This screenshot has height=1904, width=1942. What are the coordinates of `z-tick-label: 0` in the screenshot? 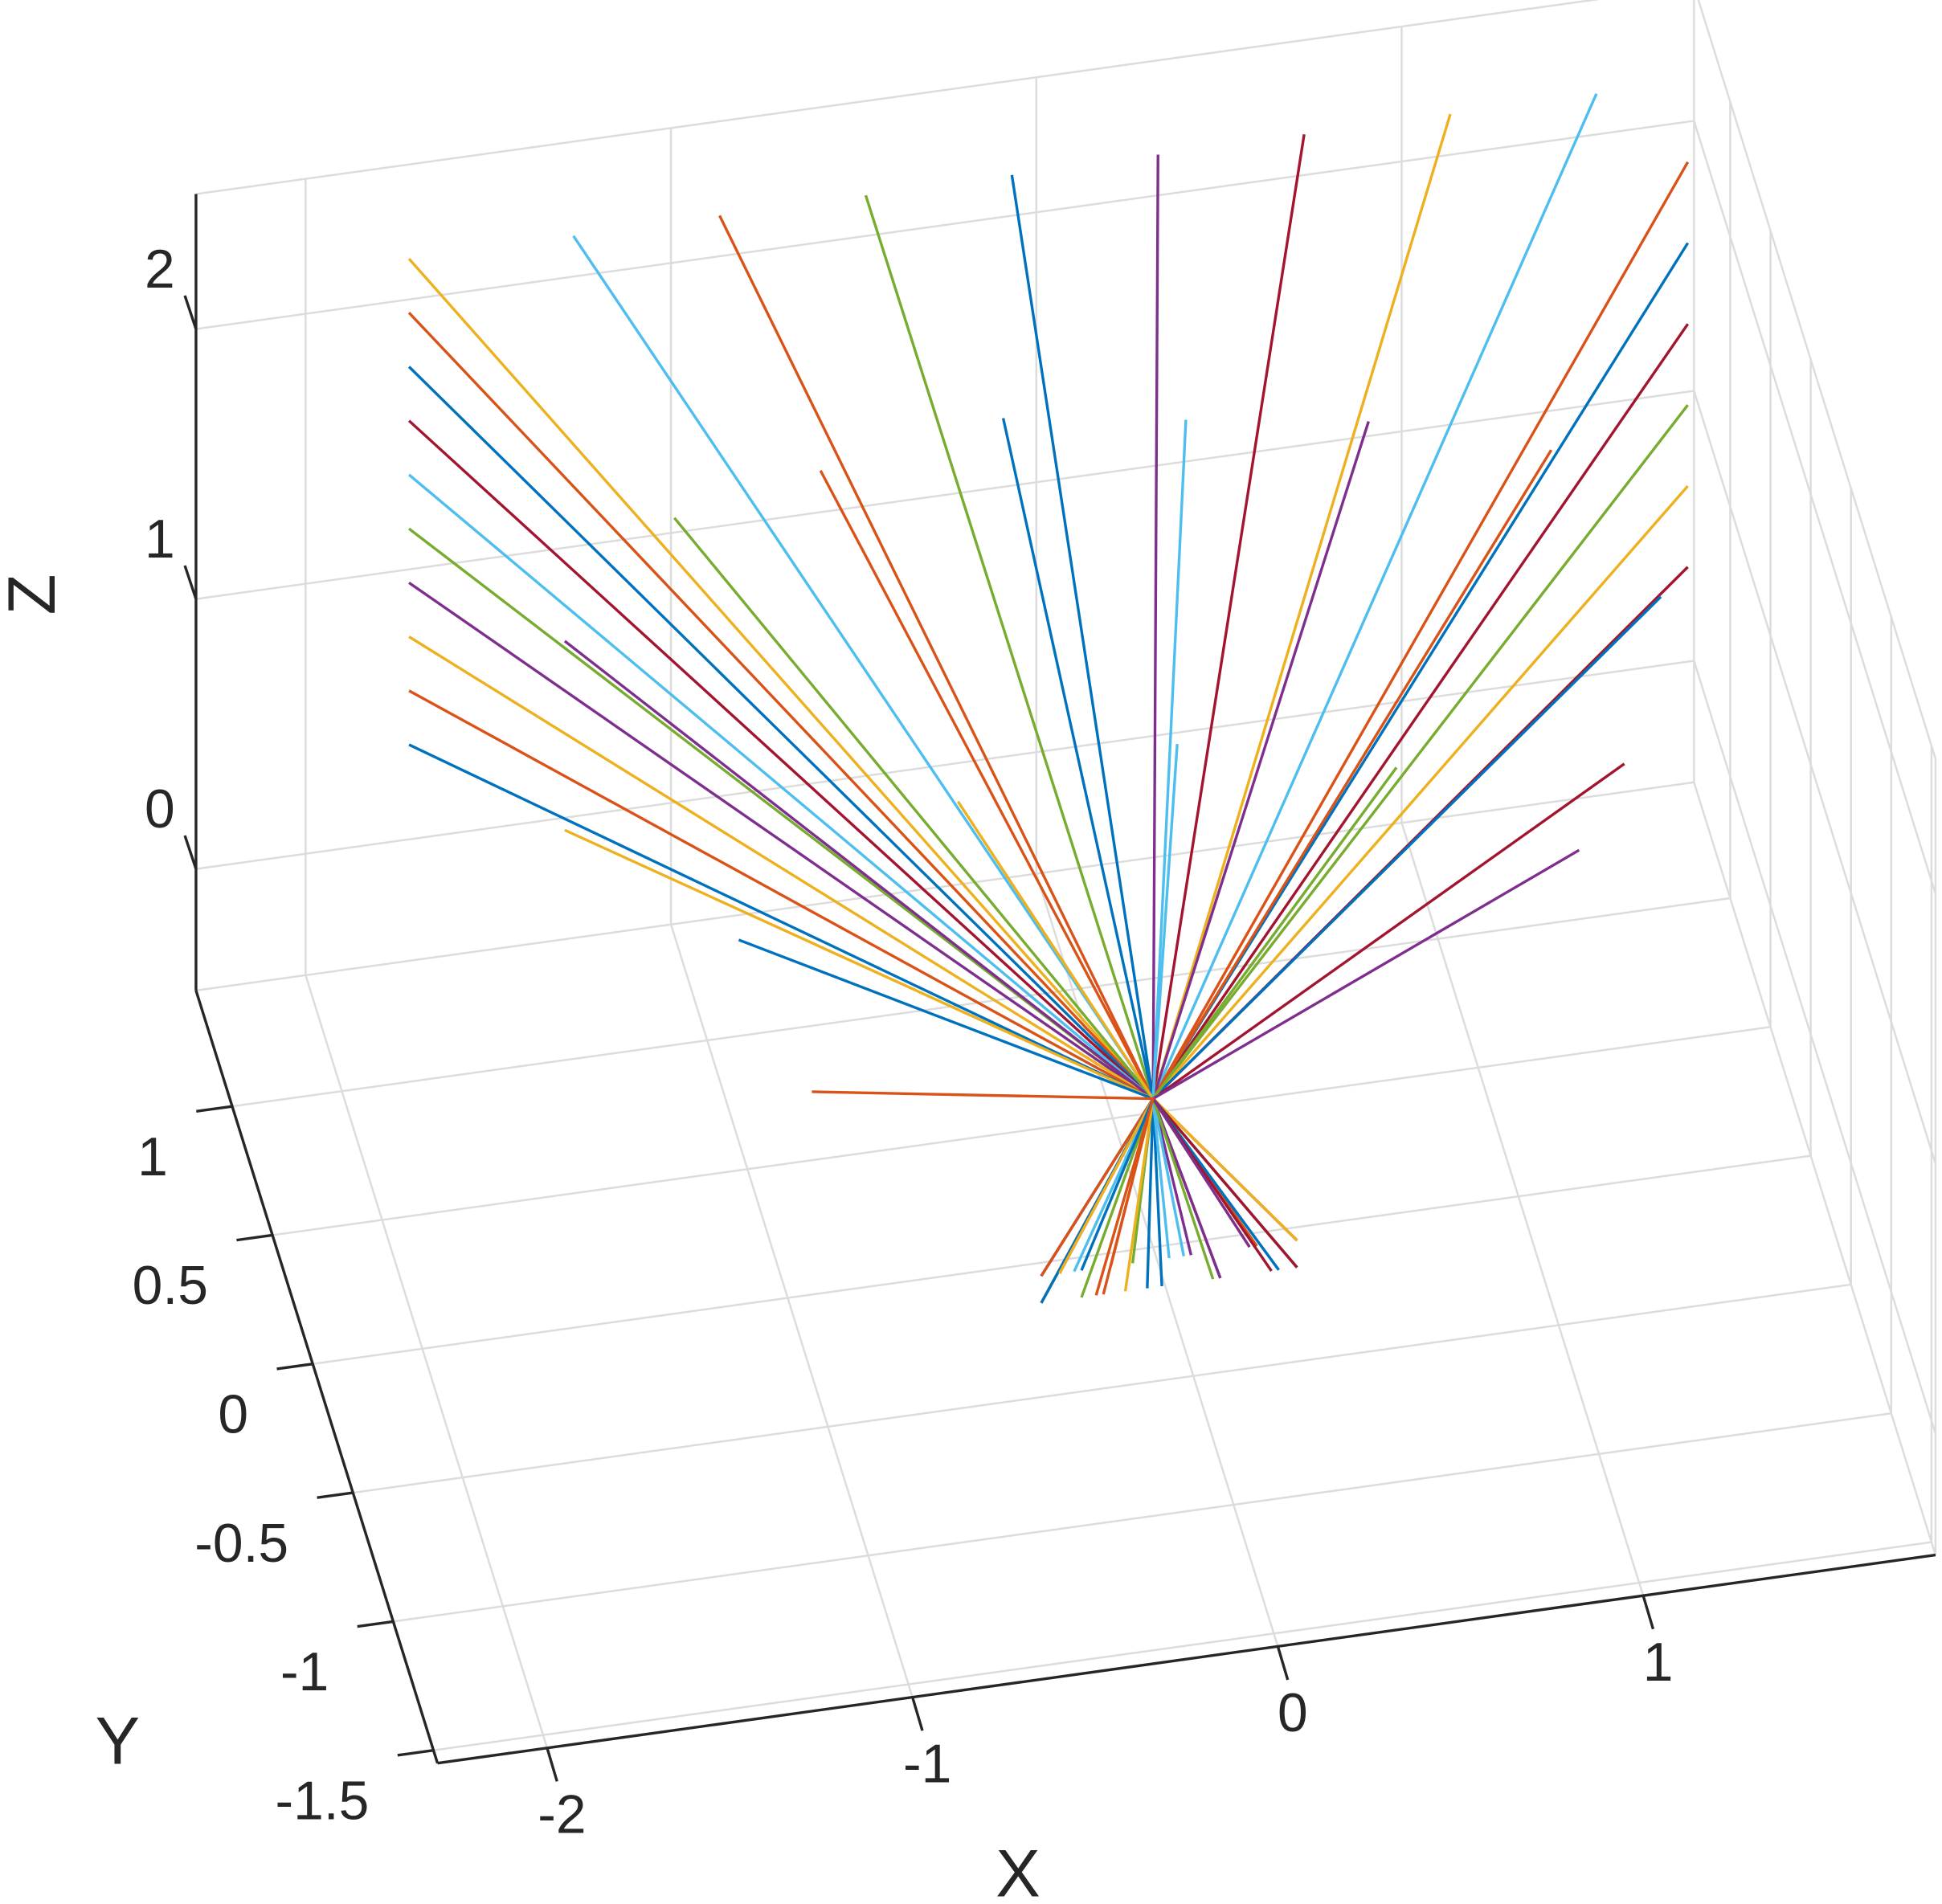 It's located at (160, 809).